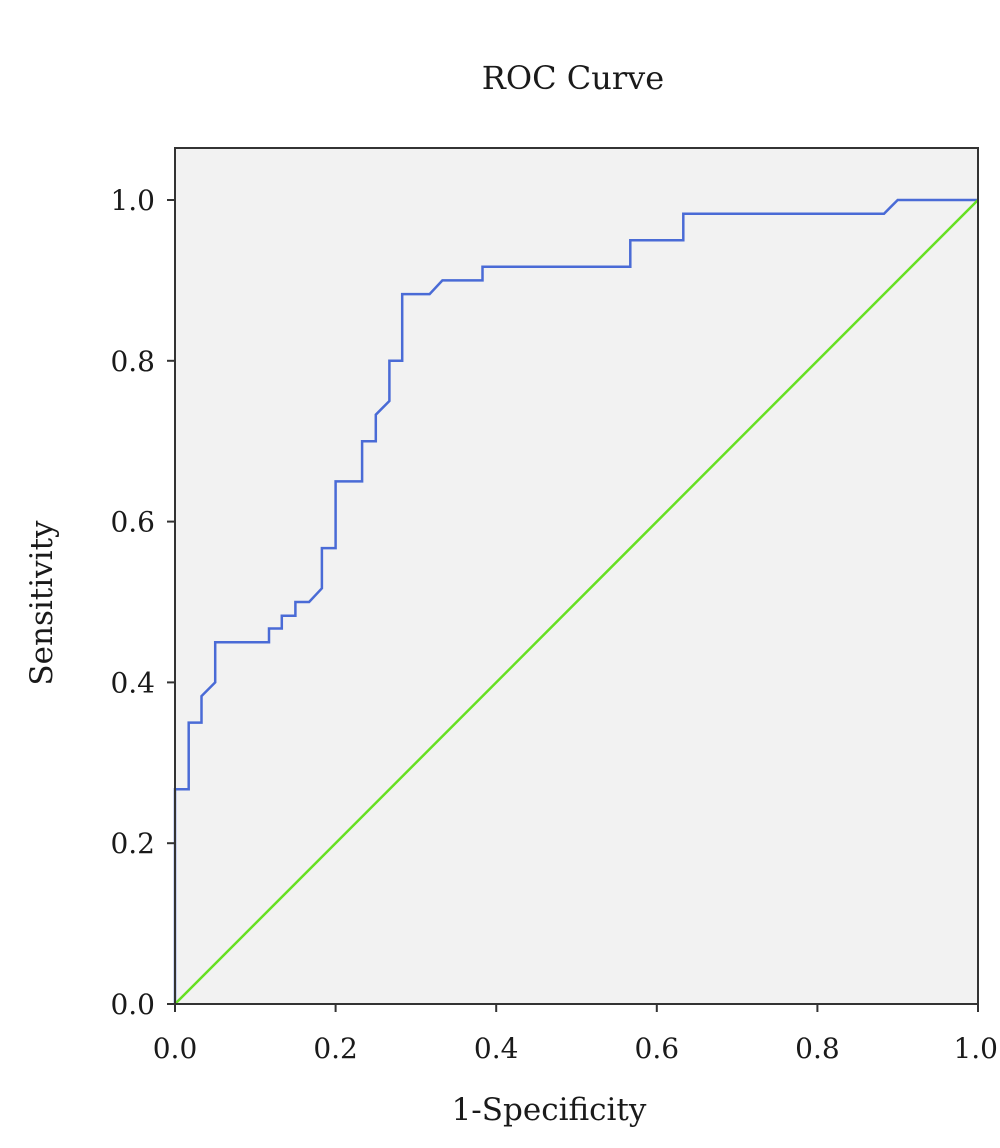  Describe the element at coordinates (42, 603) in the screenshot. I see `y-axis-label: Sensitivity` at that location.